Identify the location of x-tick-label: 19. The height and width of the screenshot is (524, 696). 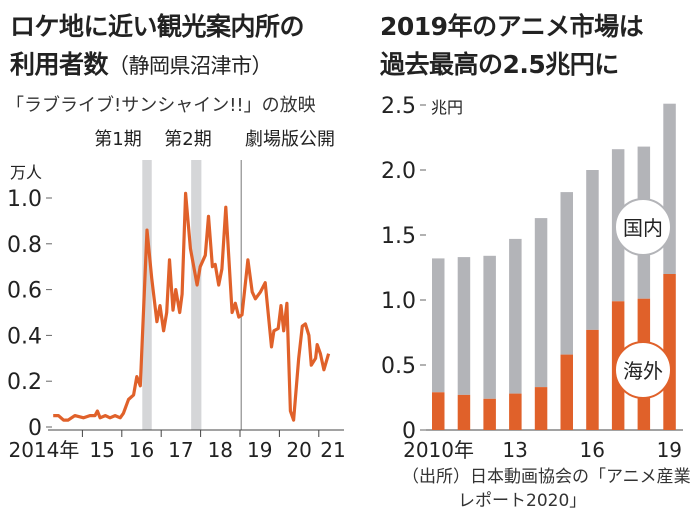
(259, 450).